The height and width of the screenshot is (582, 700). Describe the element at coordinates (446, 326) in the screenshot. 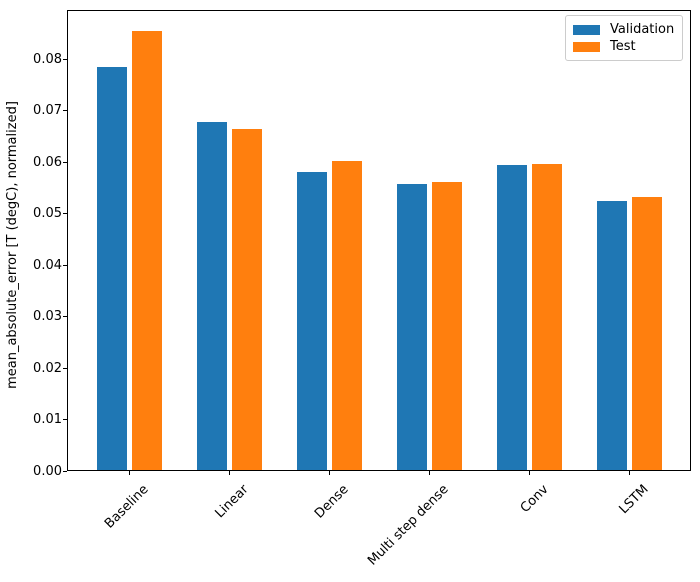

I see `bar-test-multi-step-dense` at that location.